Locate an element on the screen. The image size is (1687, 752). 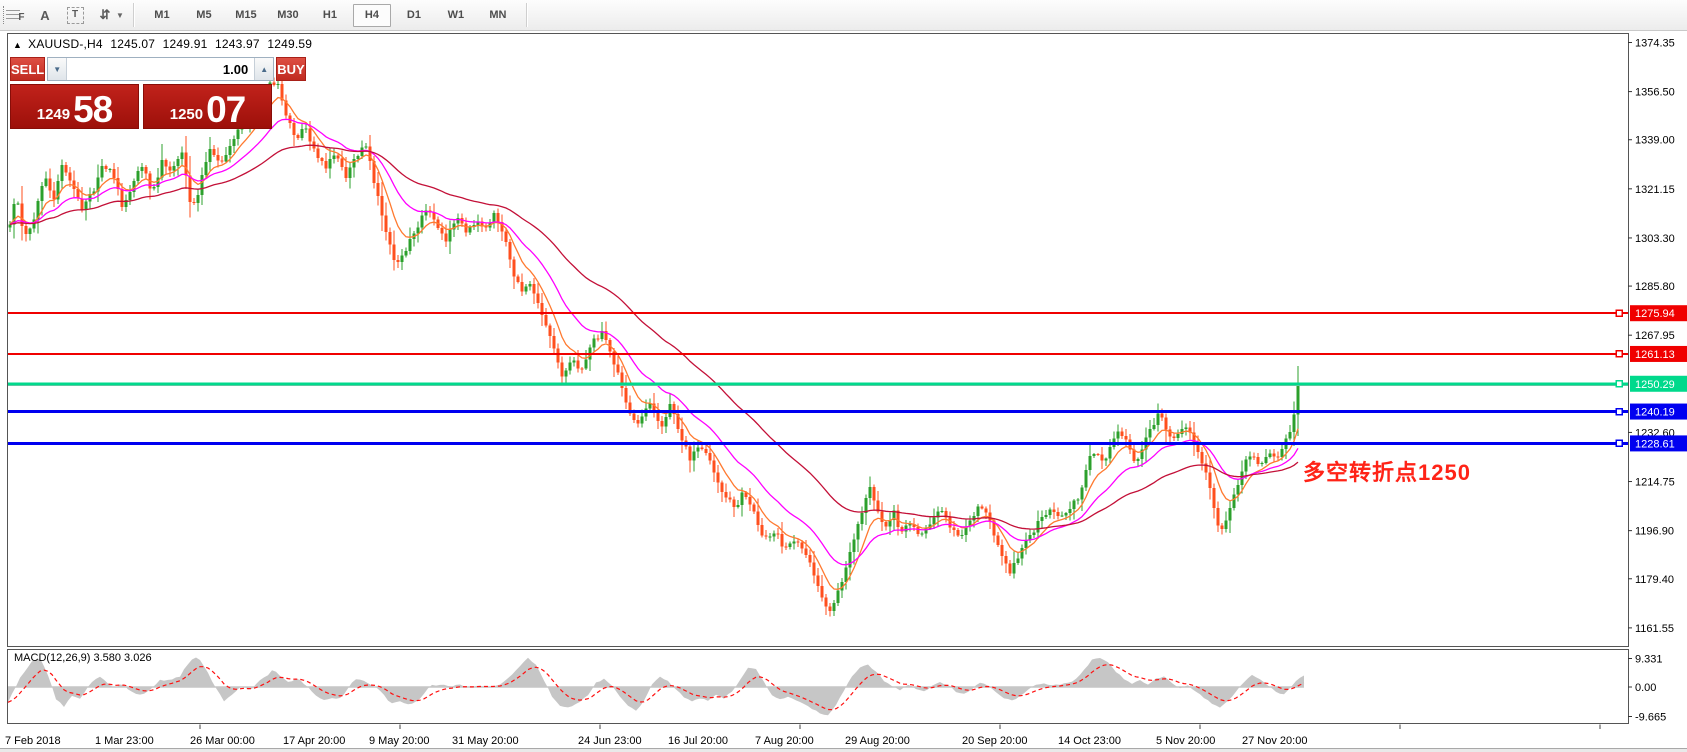
price-tick-label: 1196.90 is located at coordinates (1654, 532).